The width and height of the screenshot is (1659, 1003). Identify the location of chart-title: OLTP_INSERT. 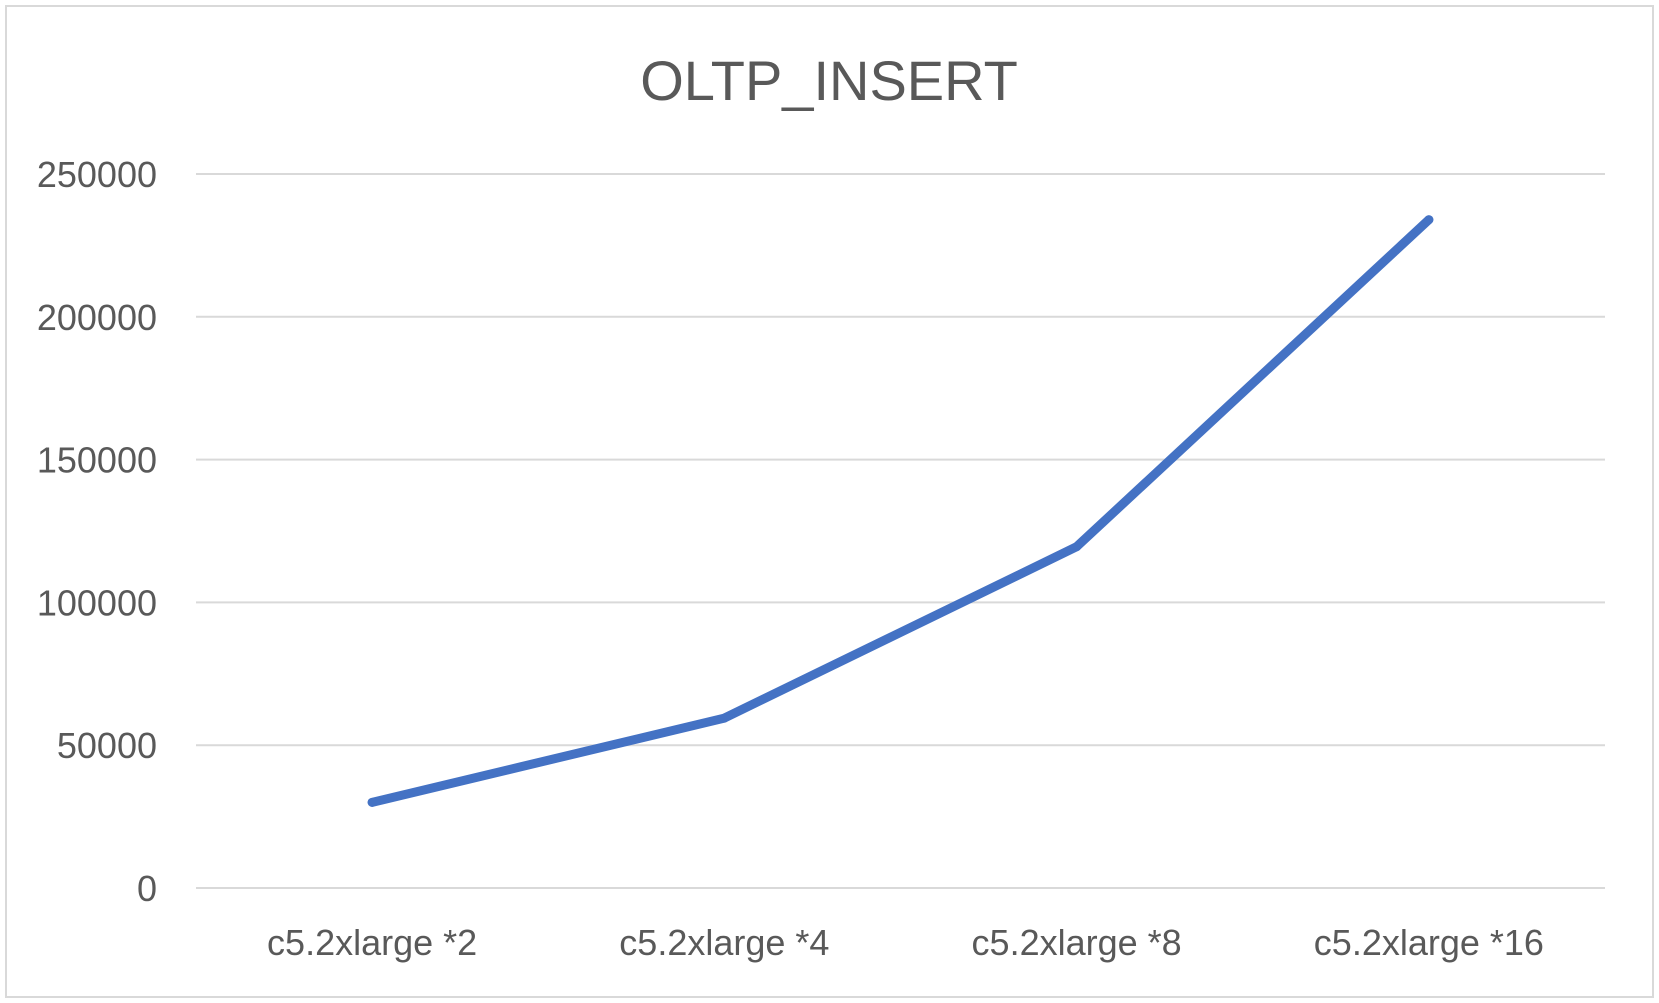
(829, 80).